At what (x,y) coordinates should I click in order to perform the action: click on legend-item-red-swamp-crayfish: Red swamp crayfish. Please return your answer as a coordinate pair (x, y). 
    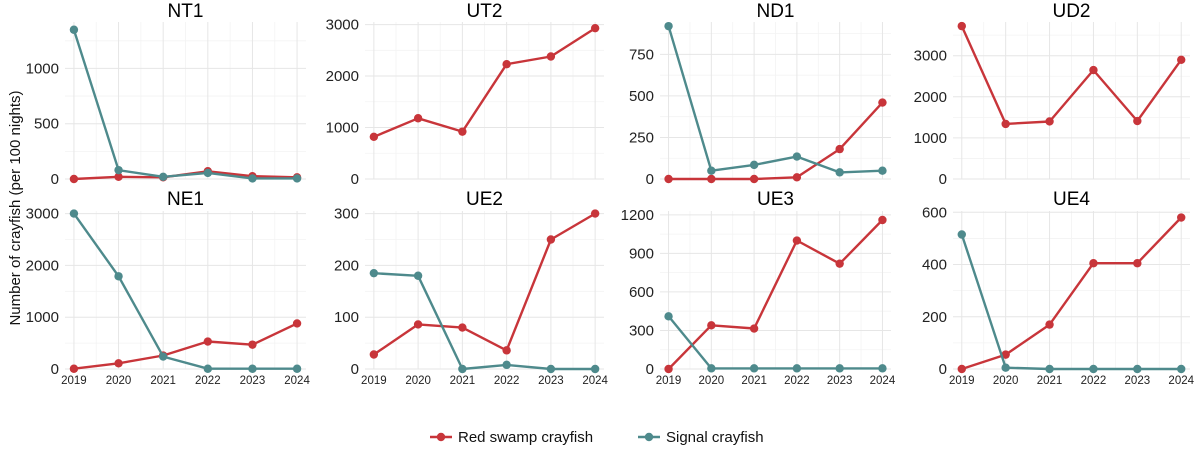
    Looking at the image, I should click on (511, 437).